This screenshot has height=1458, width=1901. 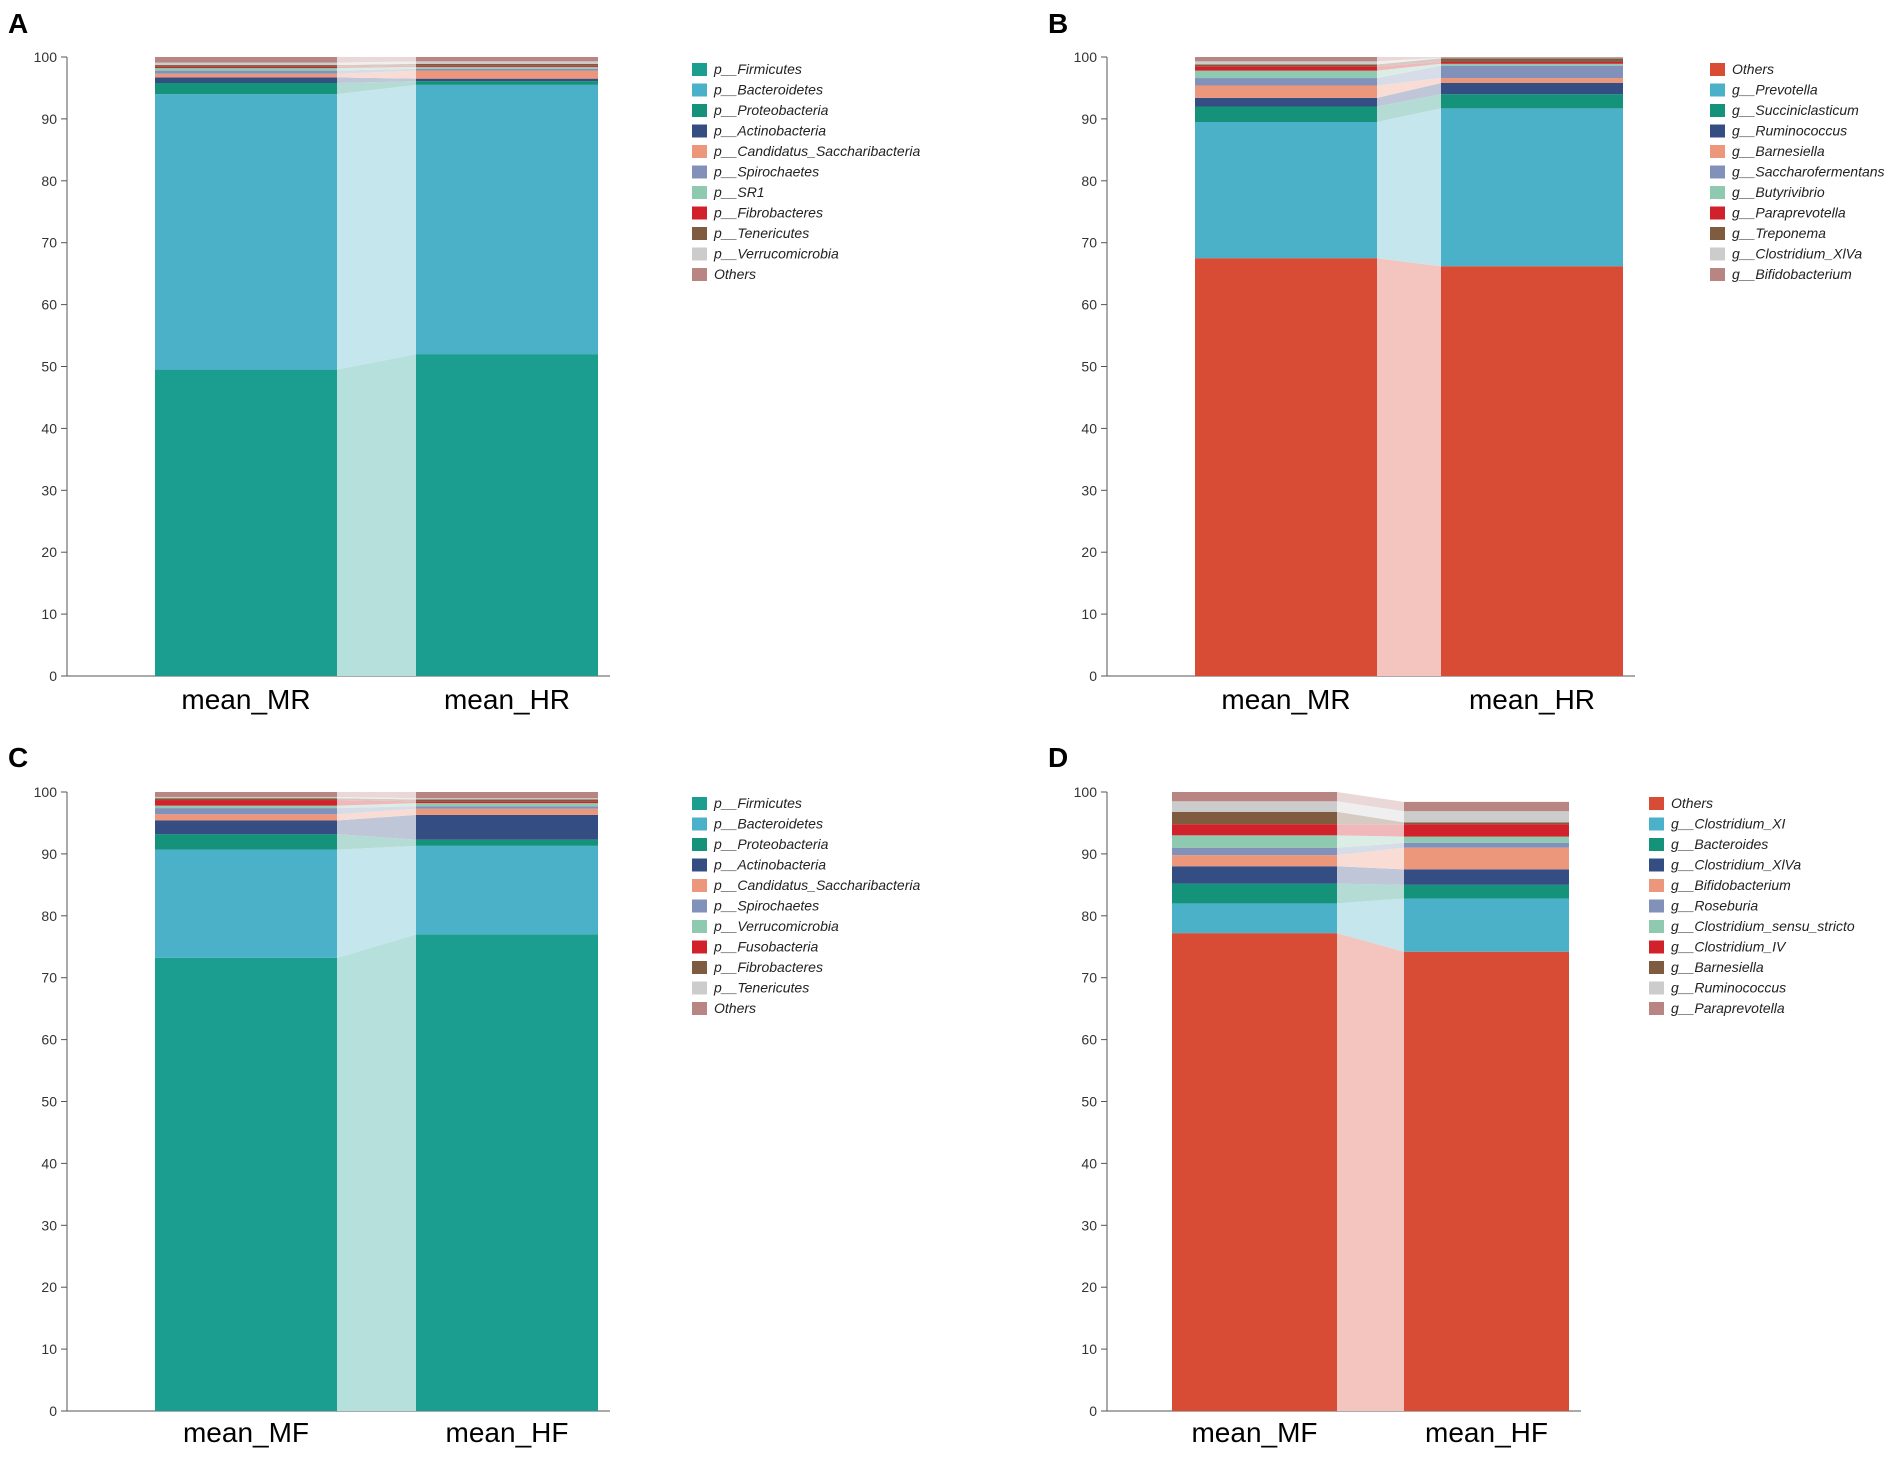 I want to click on stacked-bars, so click(x=376, y=366).